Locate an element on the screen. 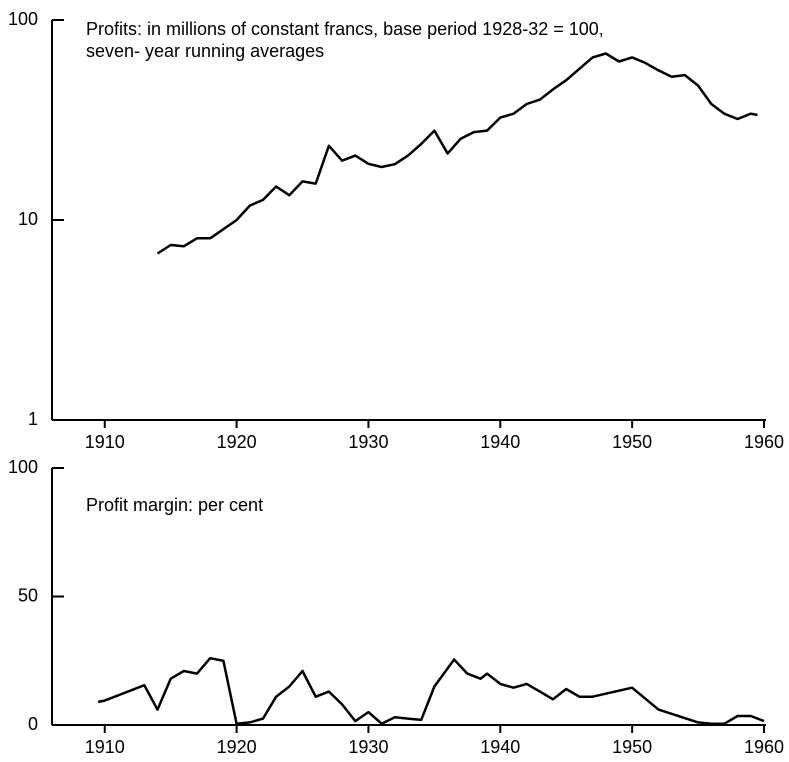 This screenshot has height=762, width=789. y-tick-label: 0 is located at coordinates (33, 724).